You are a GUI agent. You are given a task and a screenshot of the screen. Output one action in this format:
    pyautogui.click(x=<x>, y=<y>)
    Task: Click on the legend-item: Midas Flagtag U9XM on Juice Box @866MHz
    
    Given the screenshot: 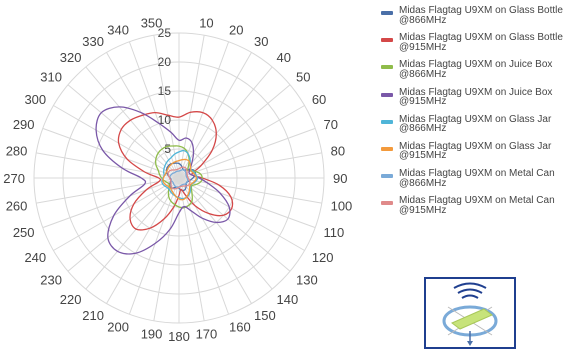 What is the action you would take?
    pyautogui.click(x=481, y=73)
    